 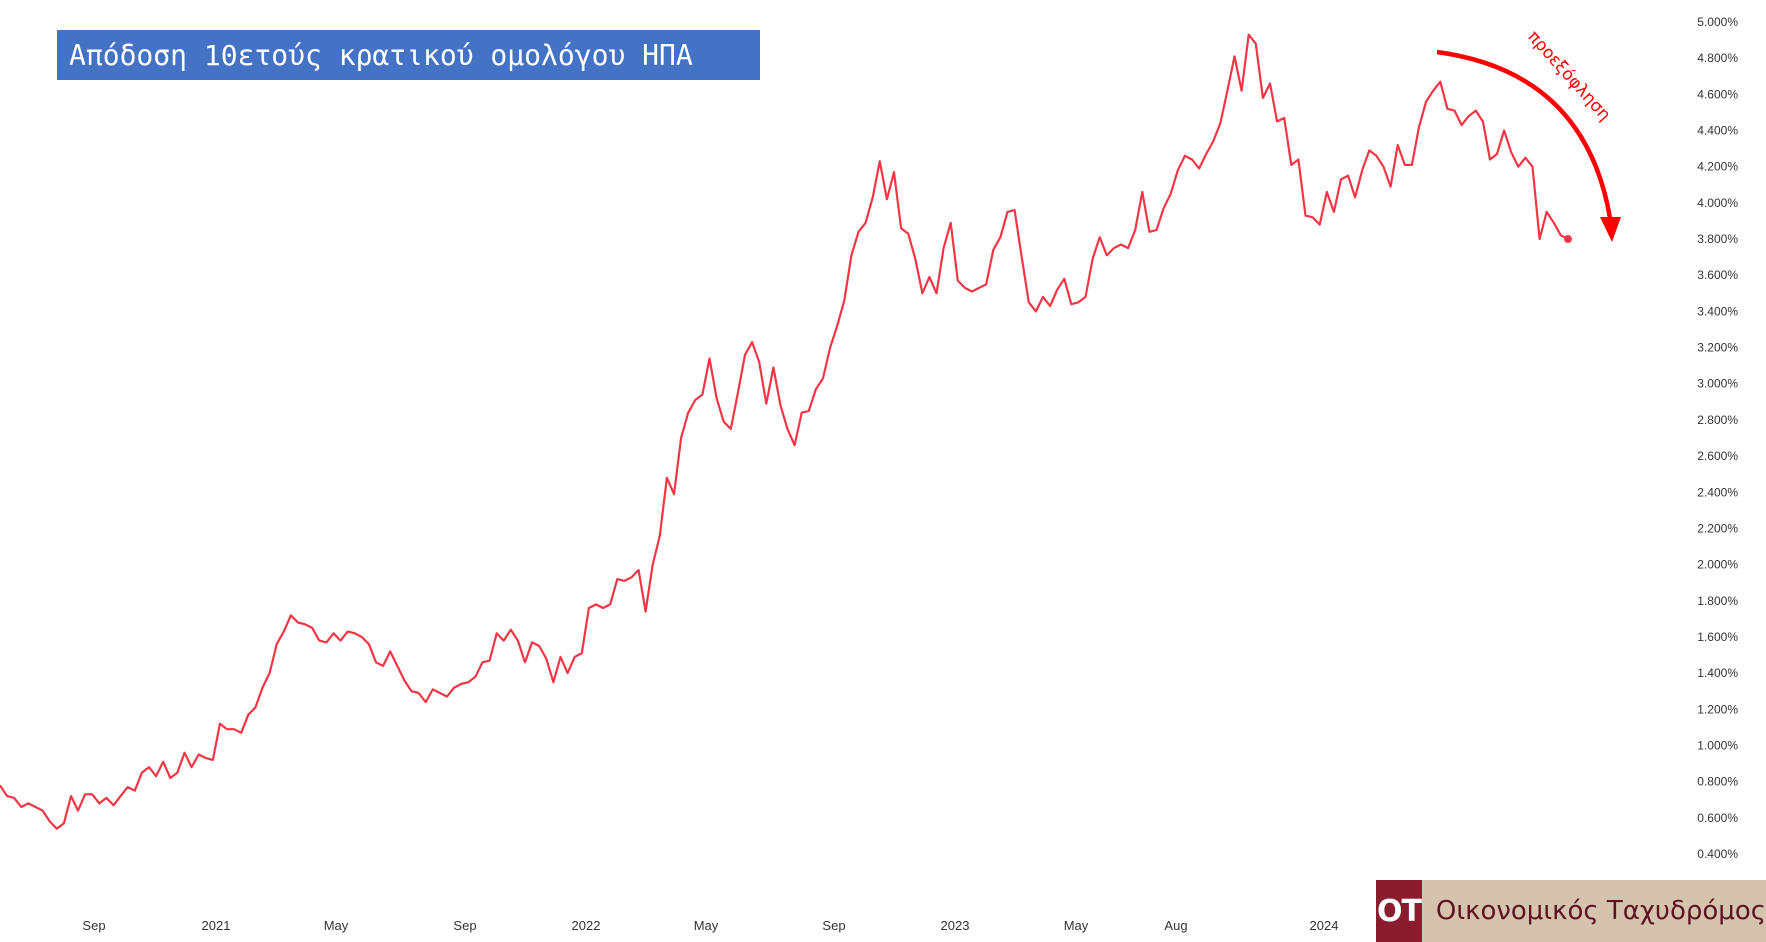 I want to click on y-tick-label: 0.600%, so click(x=1717, y=818).